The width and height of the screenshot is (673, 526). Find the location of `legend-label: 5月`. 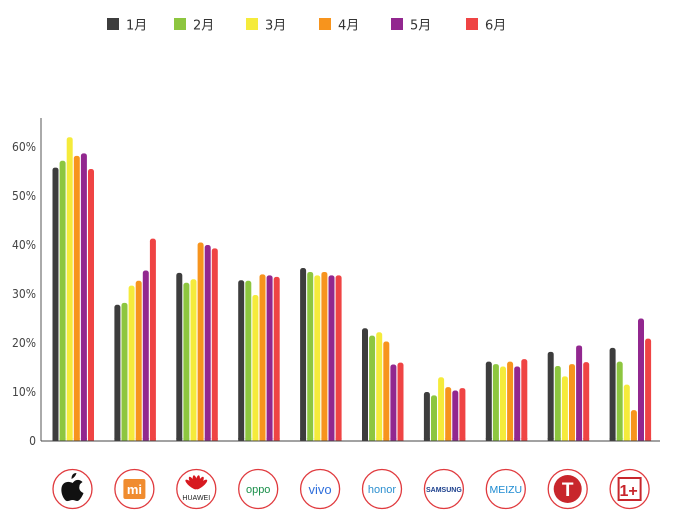

legend-label: 5月 is located at coordinates (420, 26).